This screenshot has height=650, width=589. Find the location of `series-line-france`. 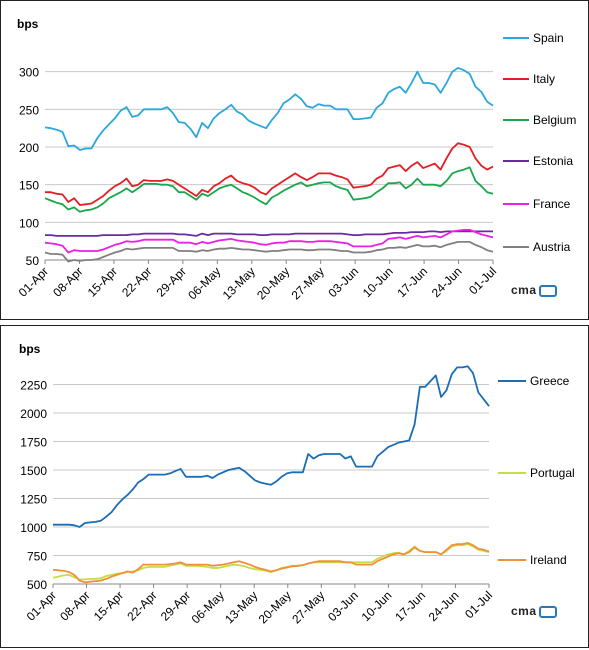

series-line-france is located at coordinates (269, 241).